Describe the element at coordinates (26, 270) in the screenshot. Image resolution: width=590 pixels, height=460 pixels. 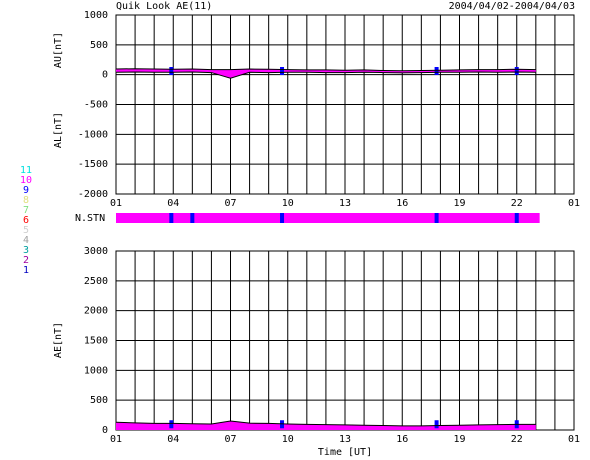
I see `station-legend-label: 1` at that location.